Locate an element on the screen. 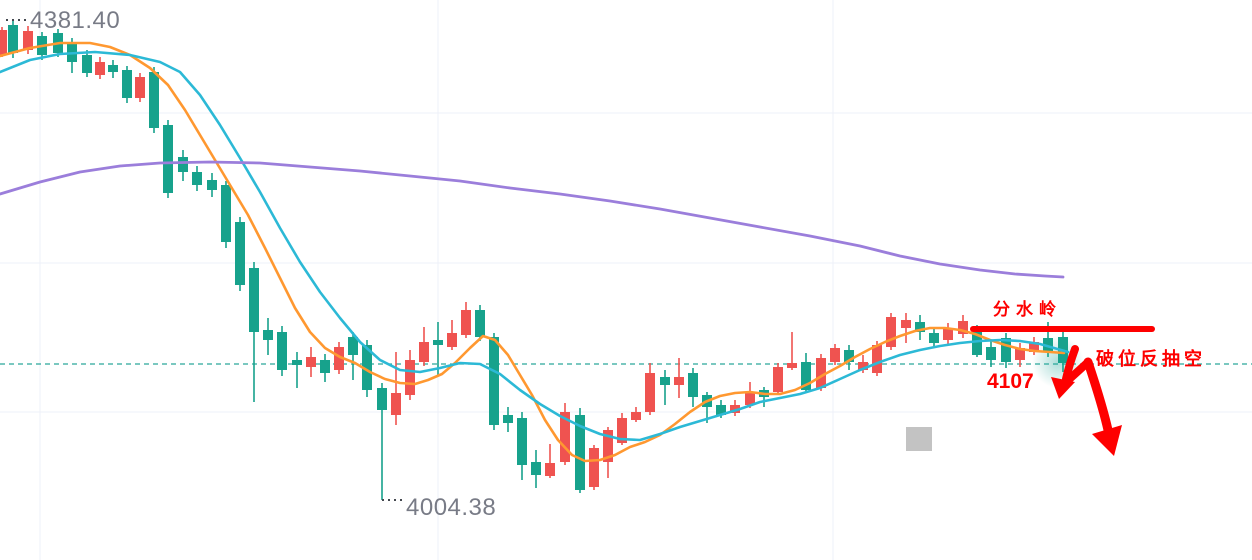 This screenshot has height=560, width=1252. low-price-label: 4004.38 is located at coordinates (451, 507).